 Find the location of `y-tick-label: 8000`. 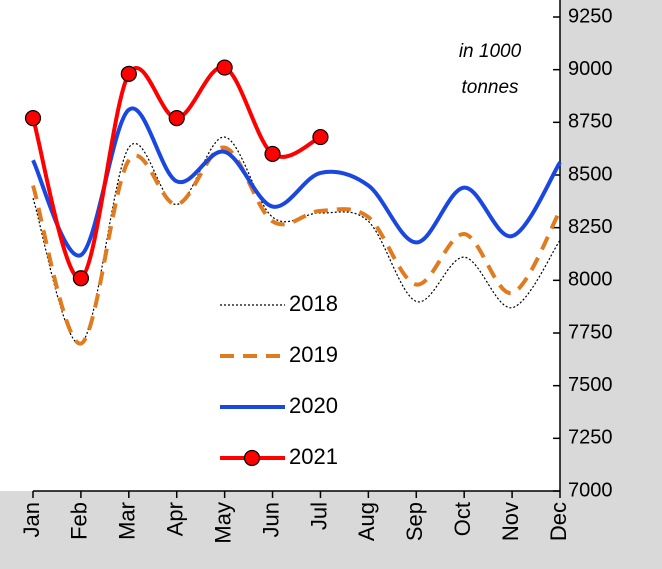

y-tick-label: 8000 is located at coordinates (590, 280).